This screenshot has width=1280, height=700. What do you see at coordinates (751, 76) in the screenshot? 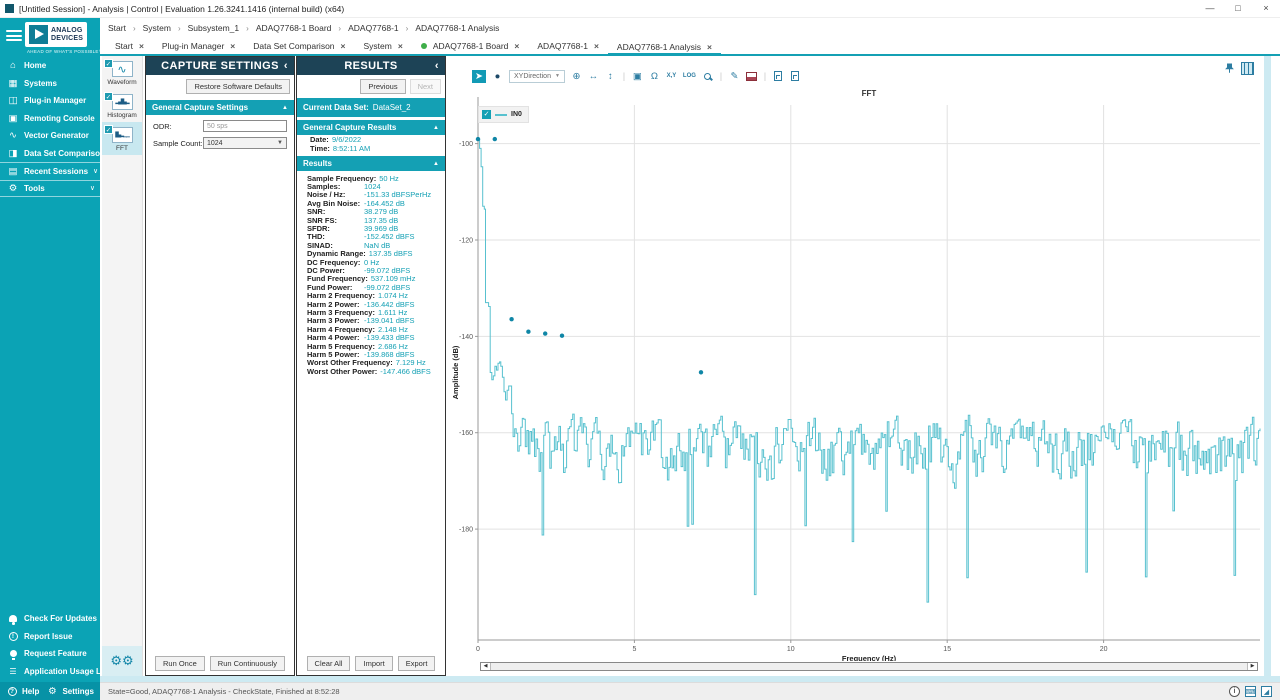
I see `snapshot-icon` at bounding box center [751, 76].